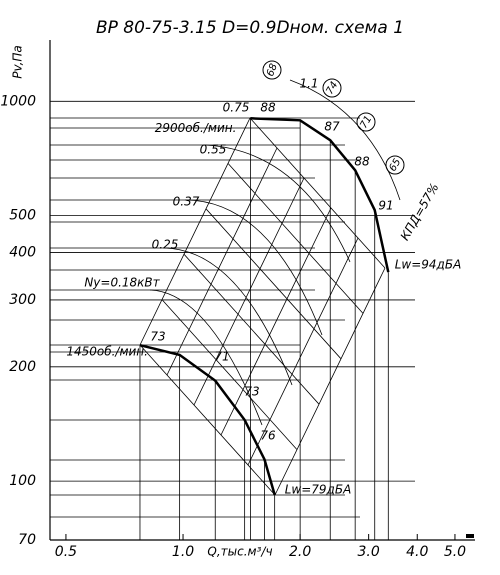 This screenshot has width=500, height=575. What do you see at coordinates (22, 252) in the screenshot?
I see `y-tick-label: 400` at bounding box center [22, 252].